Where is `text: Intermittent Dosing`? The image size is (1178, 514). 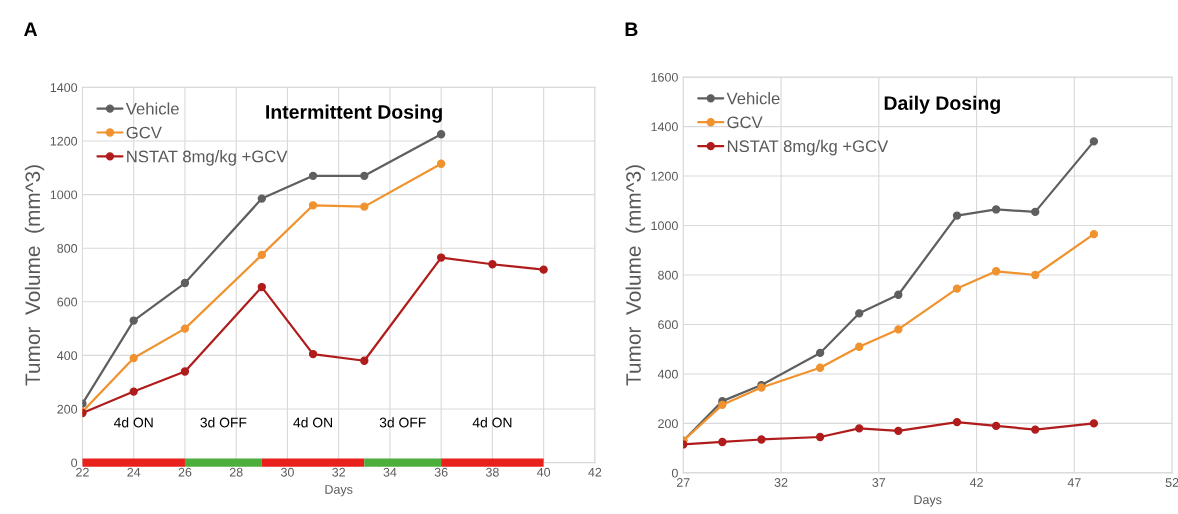
text: Intermittent Dosing is located at coordinates (354, 113).